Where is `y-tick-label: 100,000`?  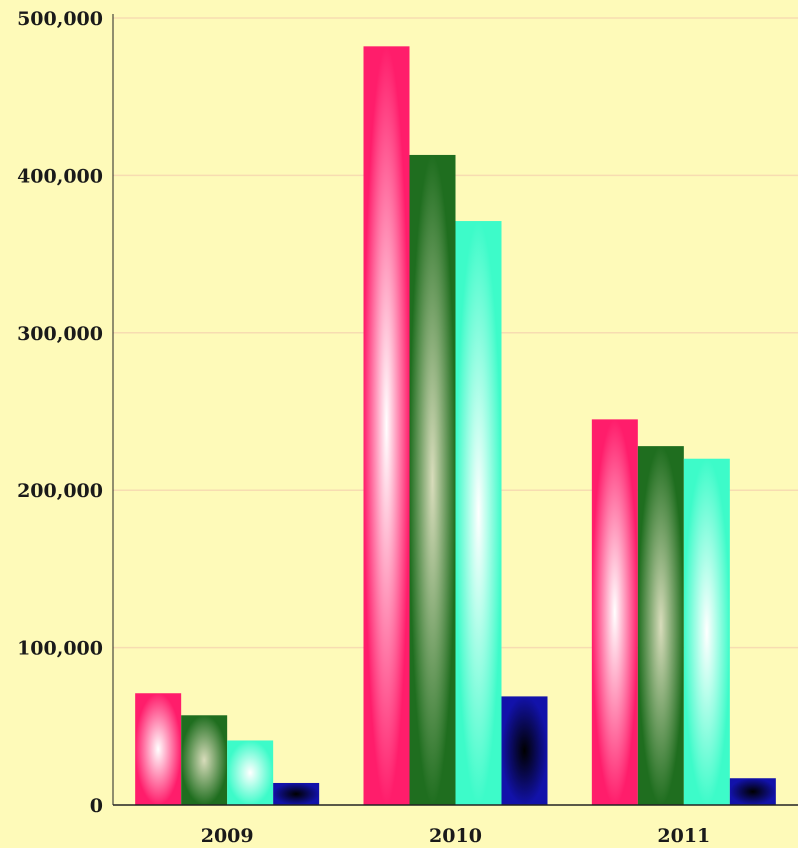
y-tick-label: 100,000 is located at coordinates (60, 649).